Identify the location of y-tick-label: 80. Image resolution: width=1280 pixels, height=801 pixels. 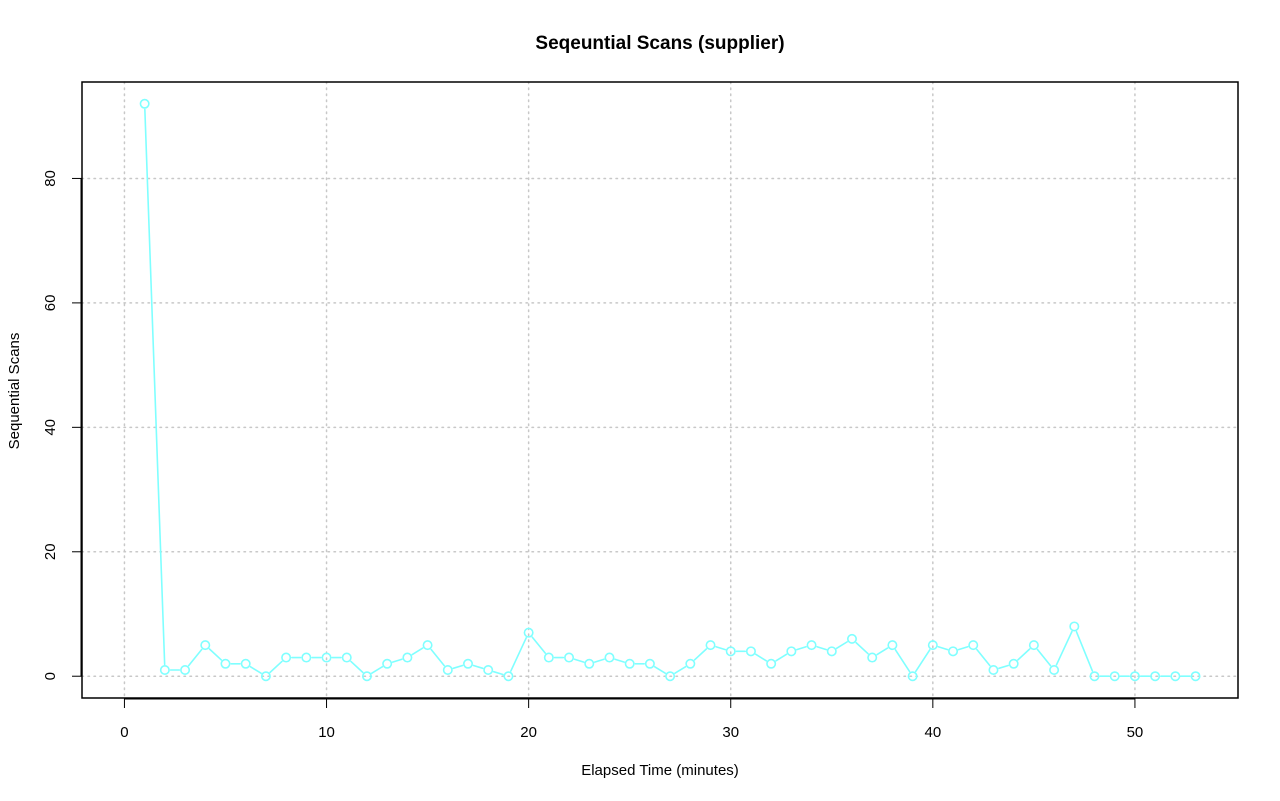
(50, 178).